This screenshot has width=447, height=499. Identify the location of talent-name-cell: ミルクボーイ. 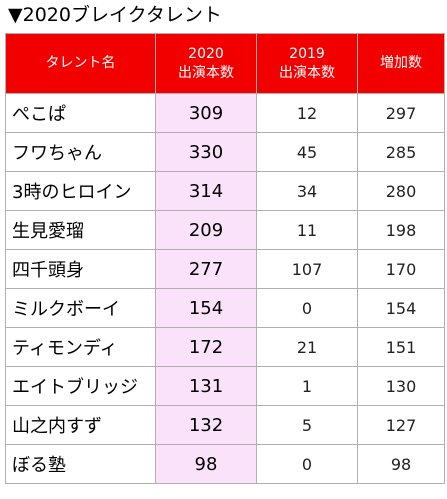
(80, 308).